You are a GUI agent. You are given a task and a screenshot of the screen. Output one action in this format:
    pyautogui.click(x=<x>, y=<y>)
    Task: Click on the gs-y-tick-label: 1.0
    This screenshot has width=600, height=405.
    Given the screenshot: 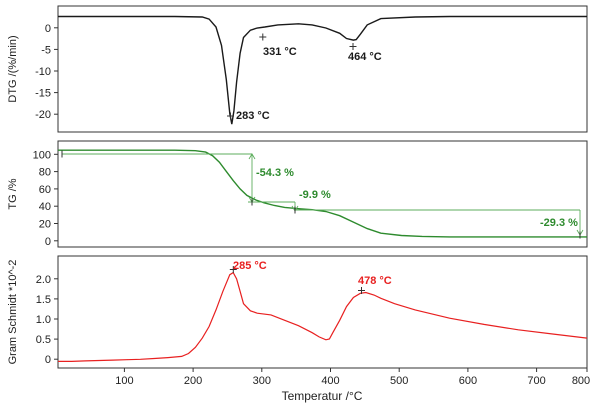 What is the action you would take?
    pyautogui.click(x=43, y=320)
    